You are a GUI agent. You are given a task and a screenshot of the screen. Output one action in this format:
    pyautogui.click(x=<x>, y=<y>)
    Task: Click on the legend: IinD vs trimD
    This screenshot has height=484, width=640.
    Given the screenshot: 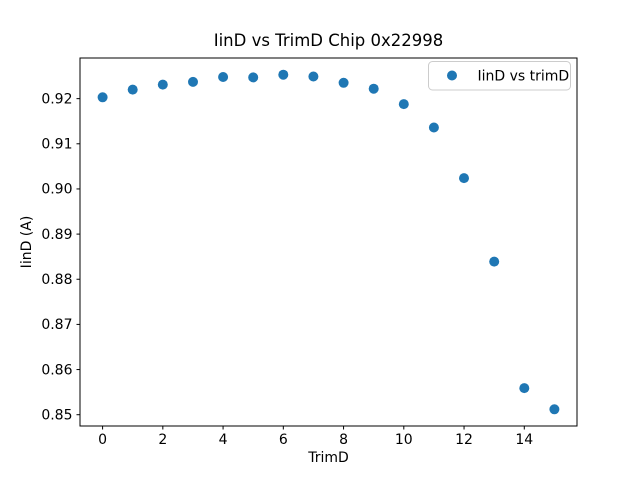 What is the action you would take?
    pyautogui.click(x=499, y=76)
    